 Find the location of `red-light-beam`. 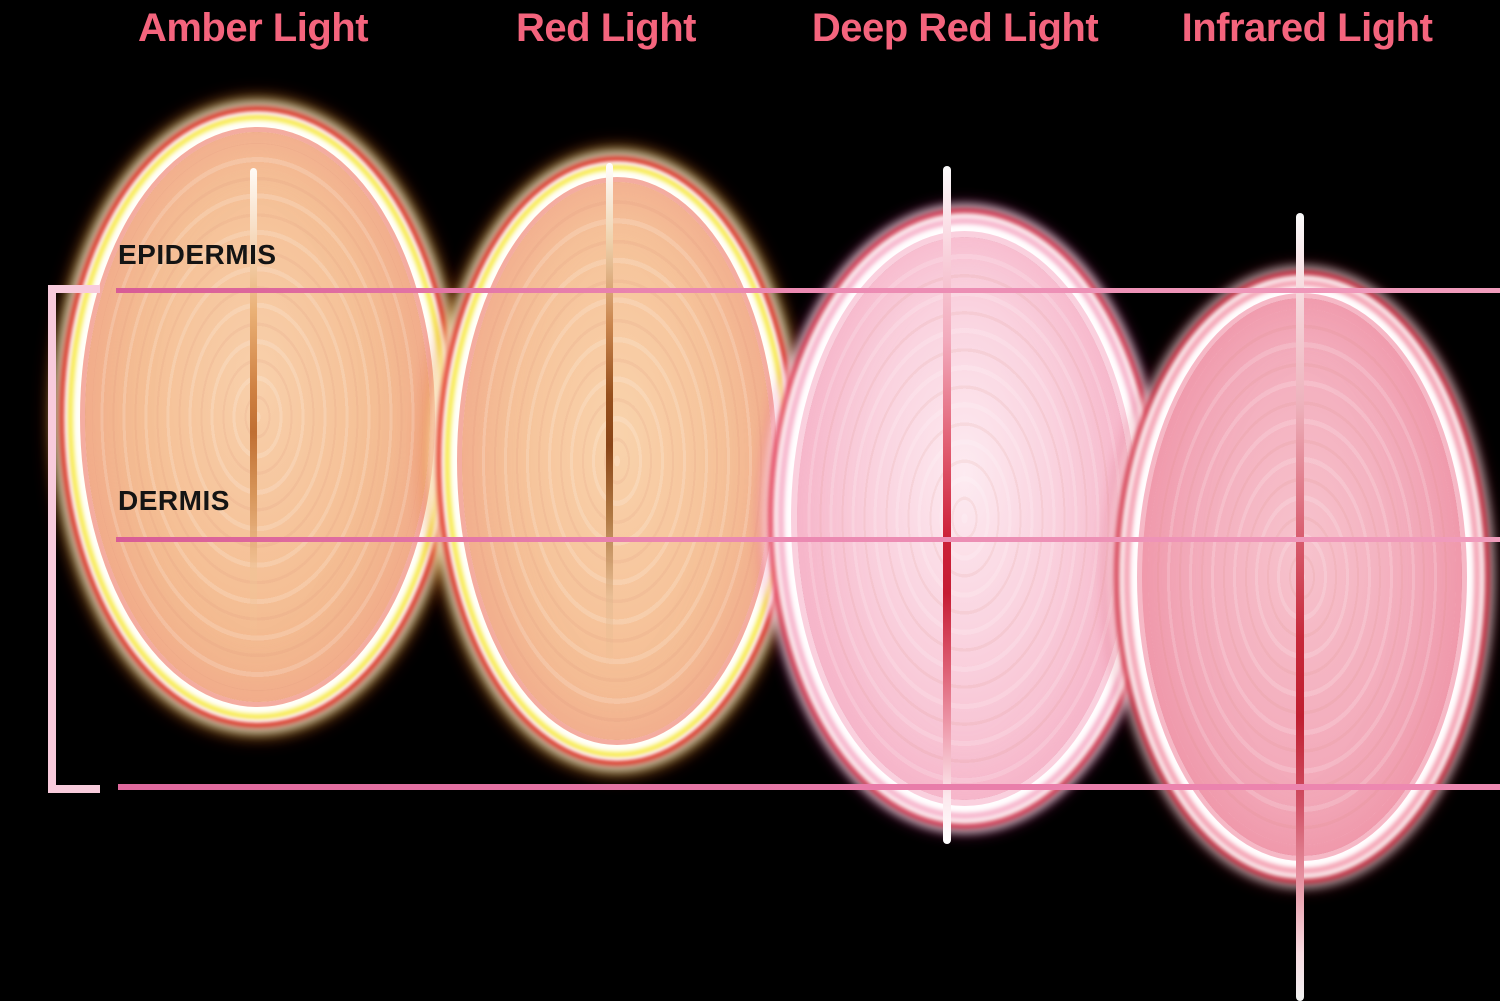

red-light-beam is located at coordinates (609, 415).